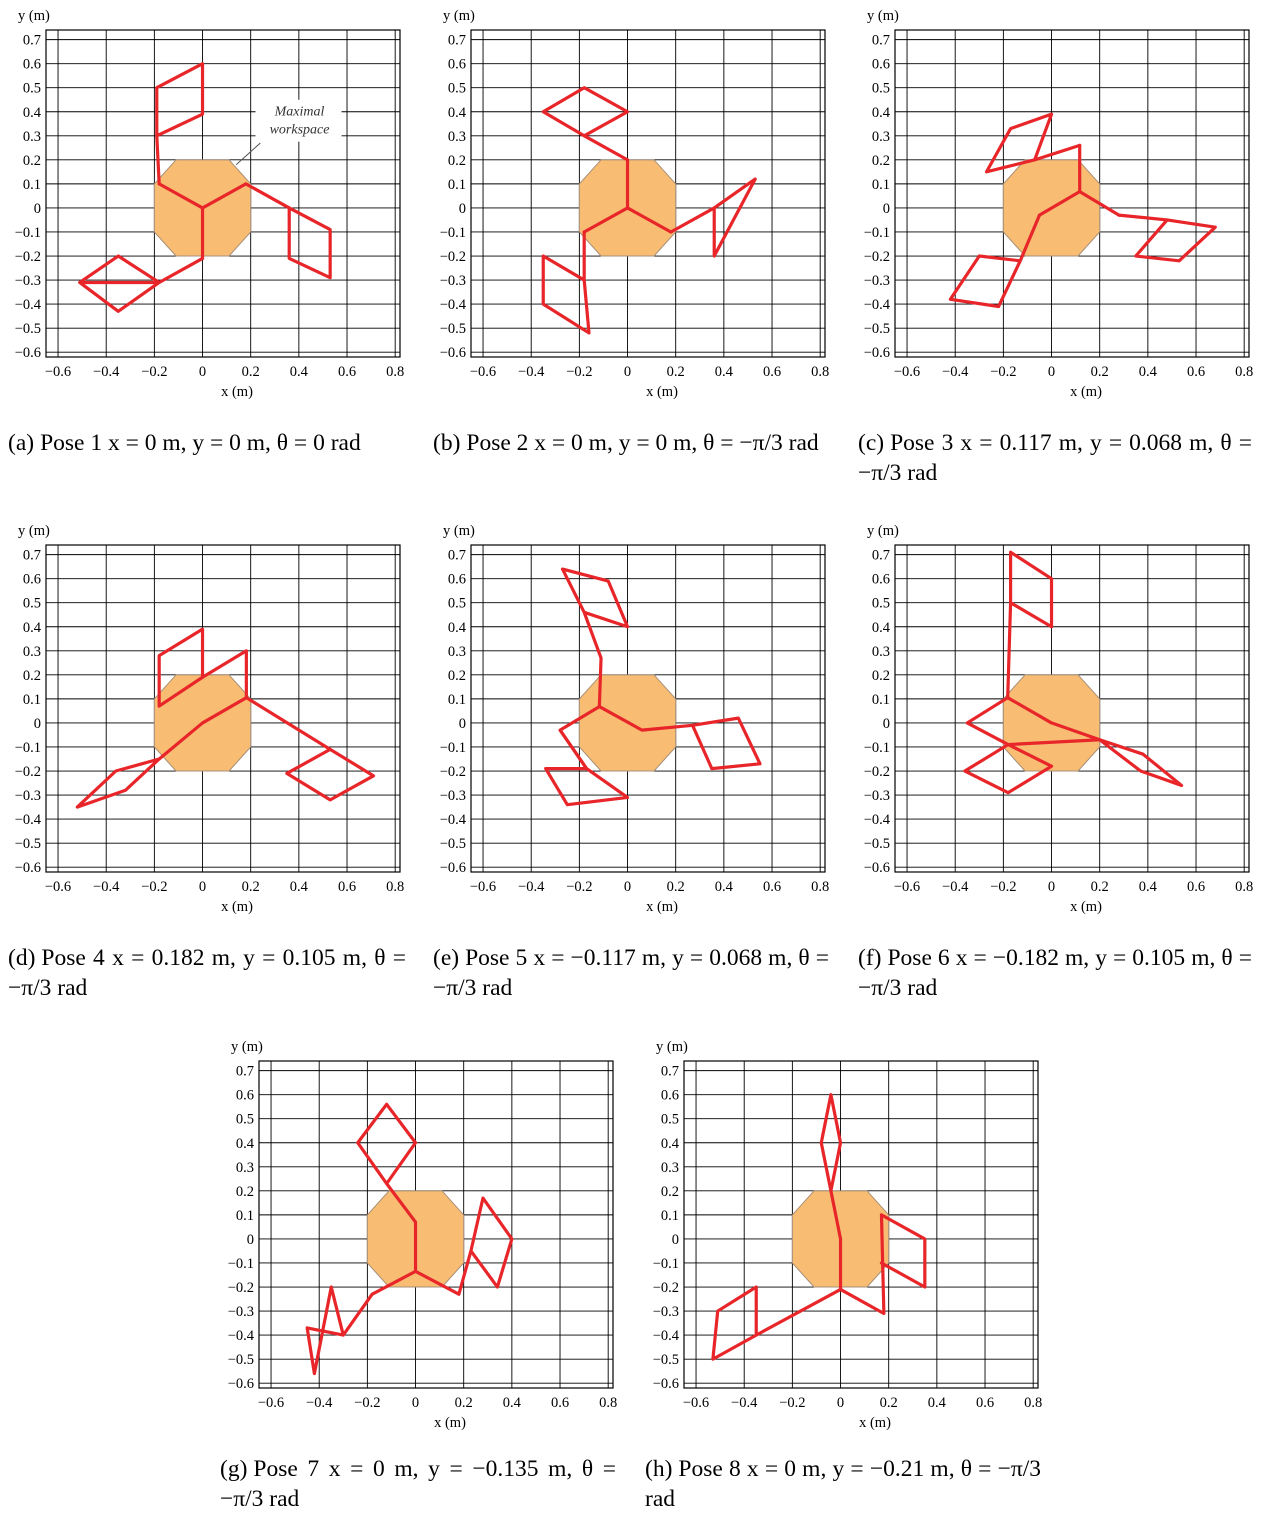 This screenshot has width=1269, height=1522. I want to click on y-tick-label: 0, so click(462, 724).